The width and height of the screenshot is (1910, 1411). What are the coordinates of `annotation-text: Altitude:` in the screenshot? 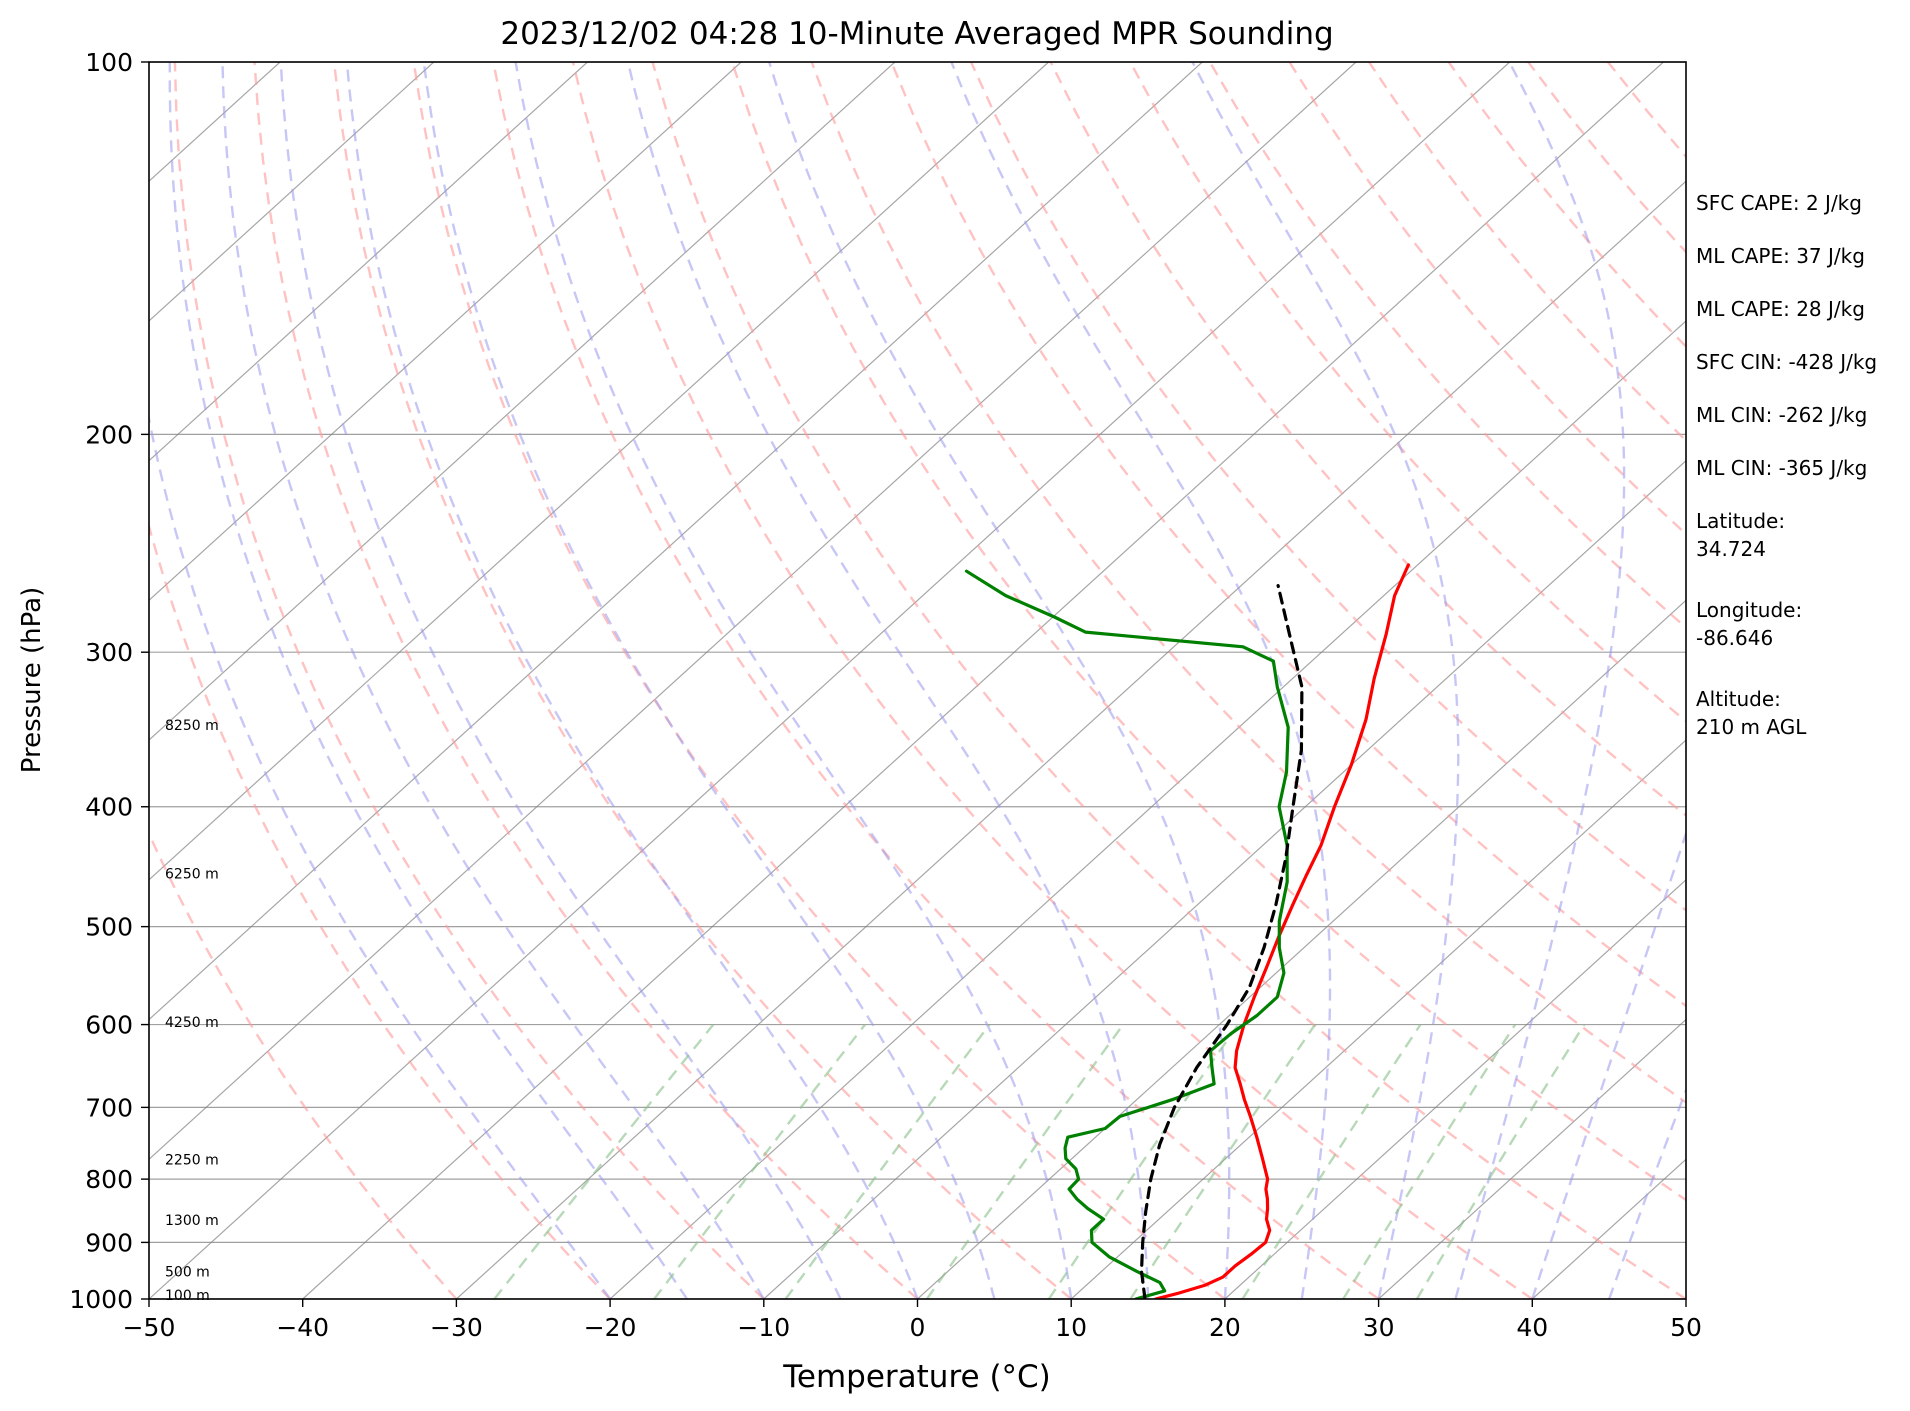 It's located at (1738, 699).